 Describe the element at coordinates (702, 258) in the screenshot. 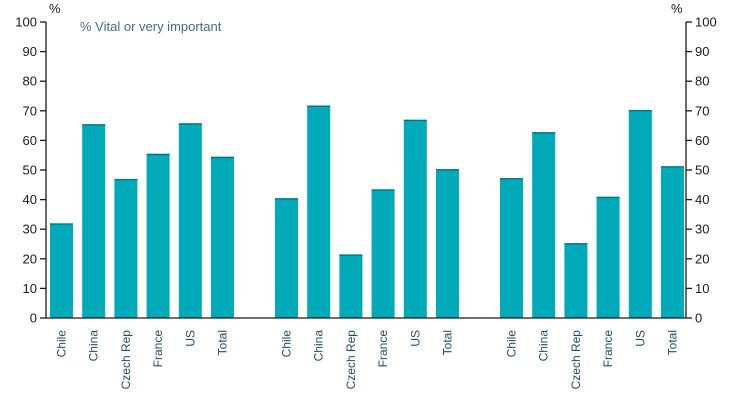

I see `right-y-tick-label: 20` at that location.